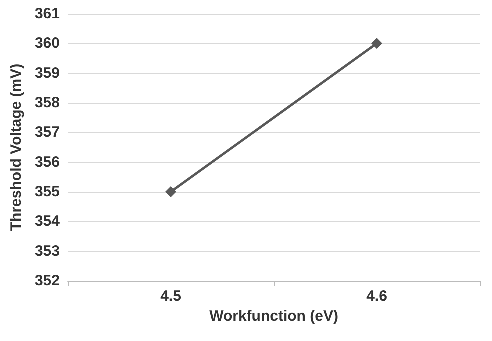 This screenshot has width=492, height=341. What do you see at coordinates (17, 148) in the screenshot?
I see `y-axis-title: Threshold Voltage (mV)` at bounding box center [17, 148].